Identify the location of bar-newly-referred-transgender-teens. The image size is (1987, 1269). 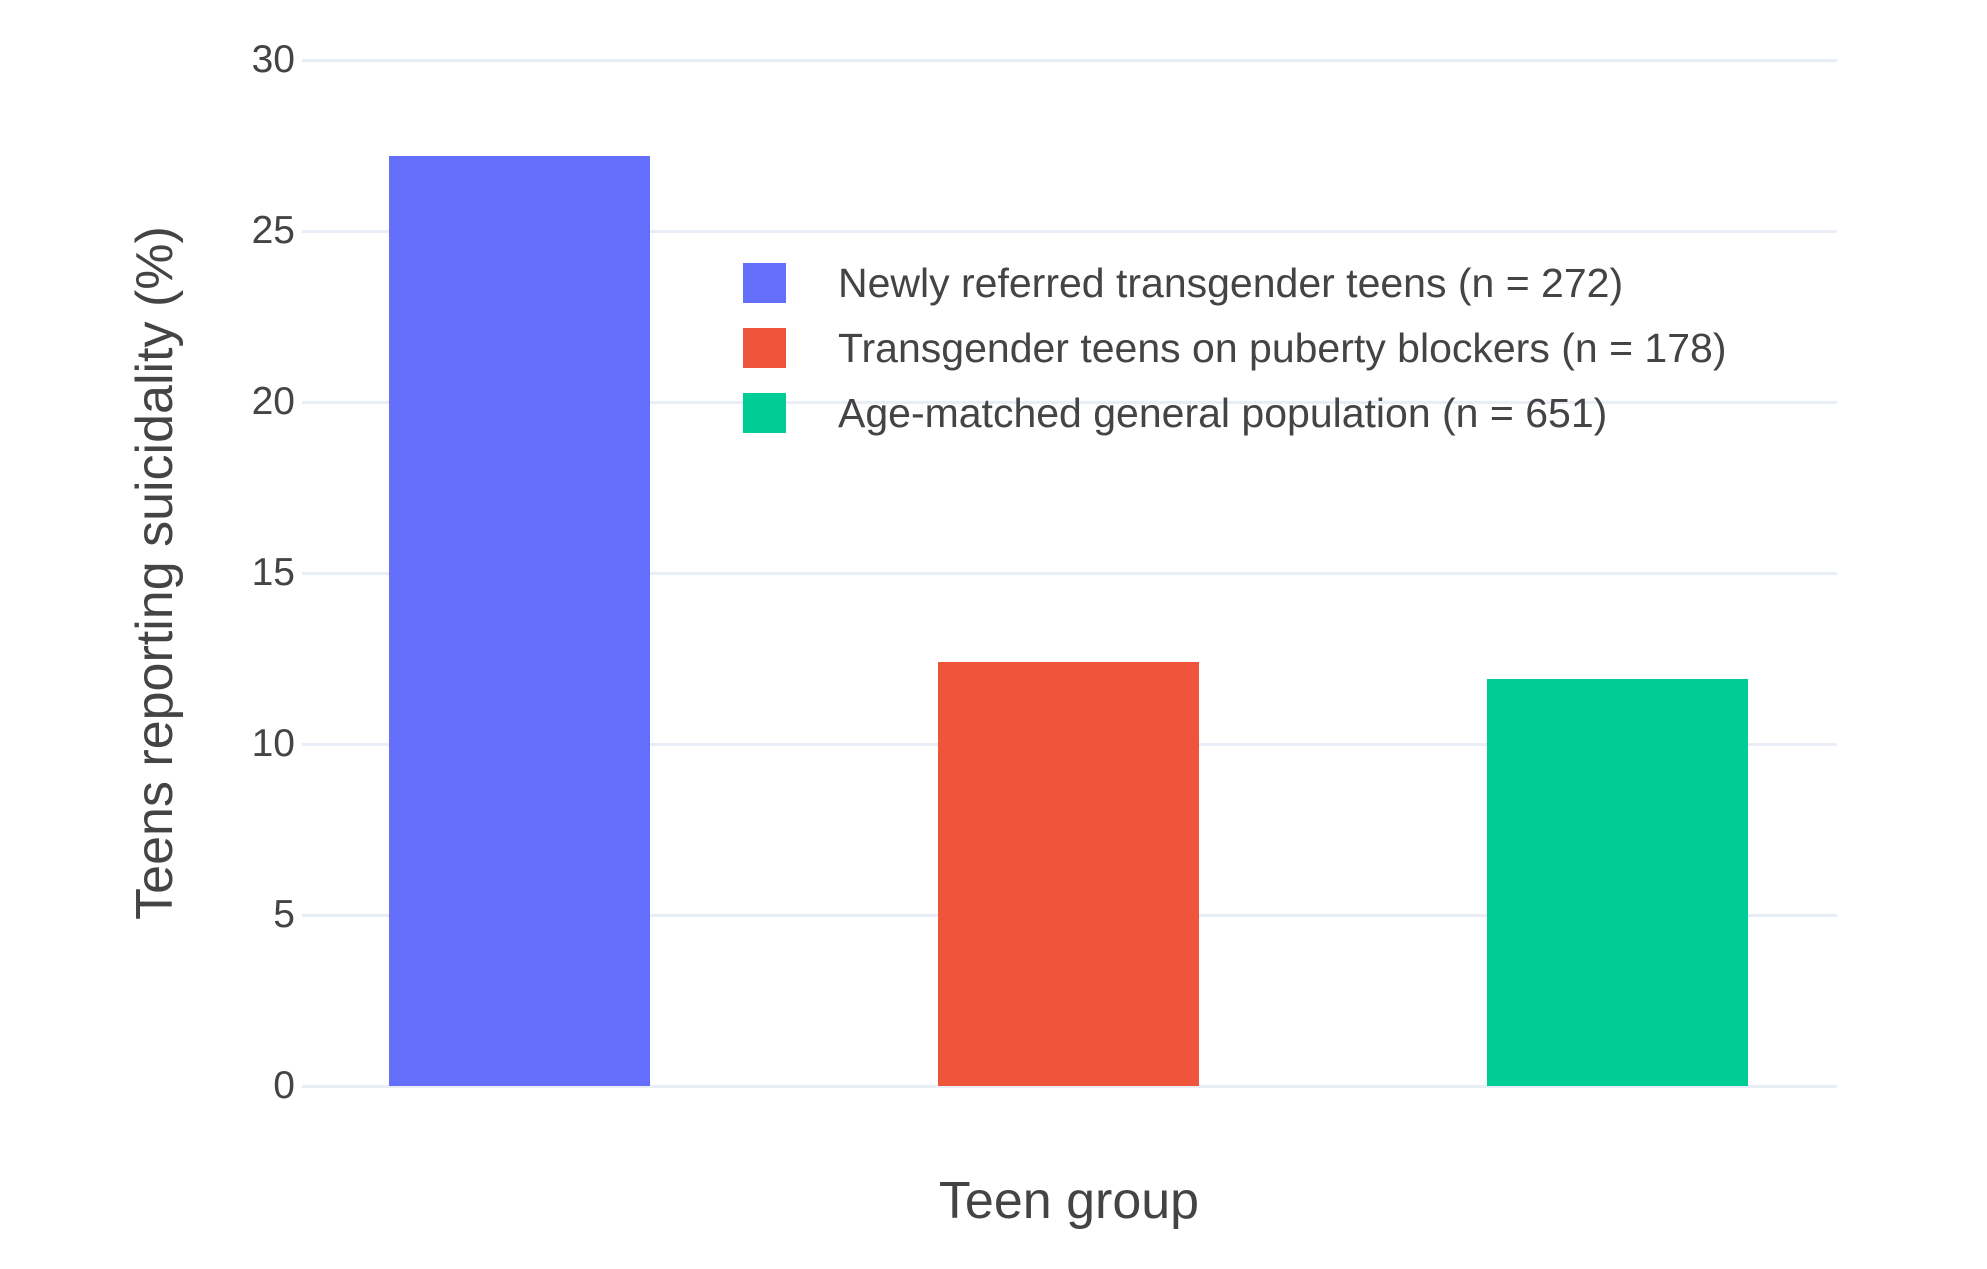
(519, 620).